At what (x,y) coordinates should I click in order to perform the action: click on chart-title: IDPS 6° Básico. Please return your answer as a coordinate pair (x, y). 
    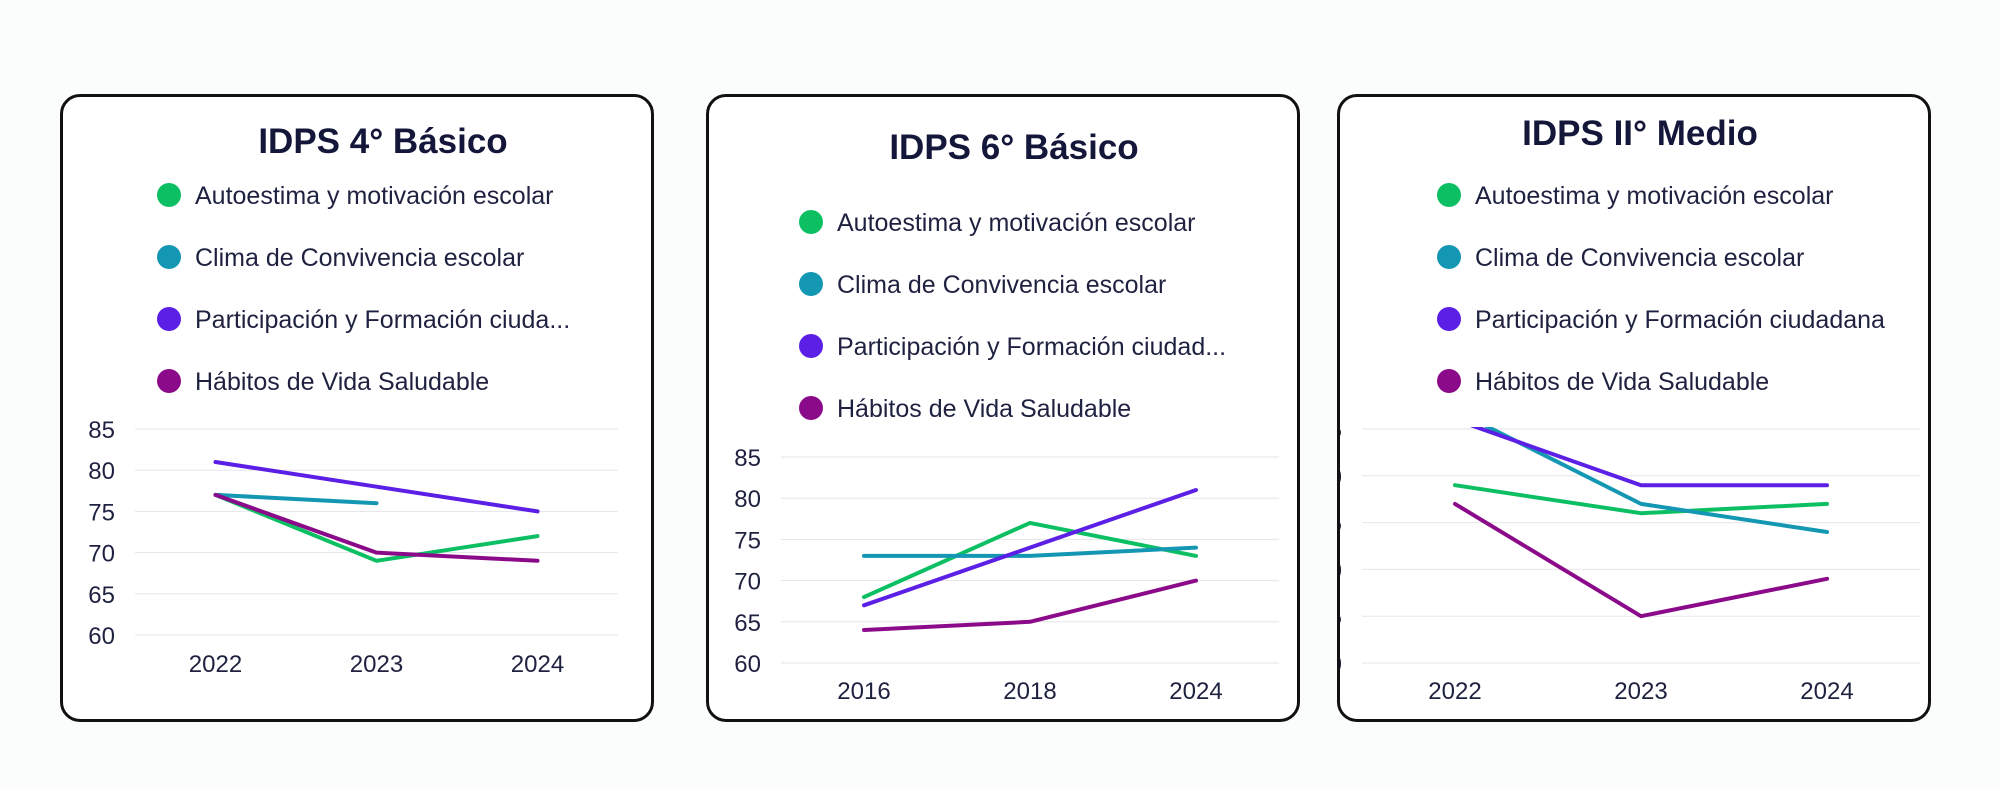
    Looking at the image, I should click on (1013, 147).